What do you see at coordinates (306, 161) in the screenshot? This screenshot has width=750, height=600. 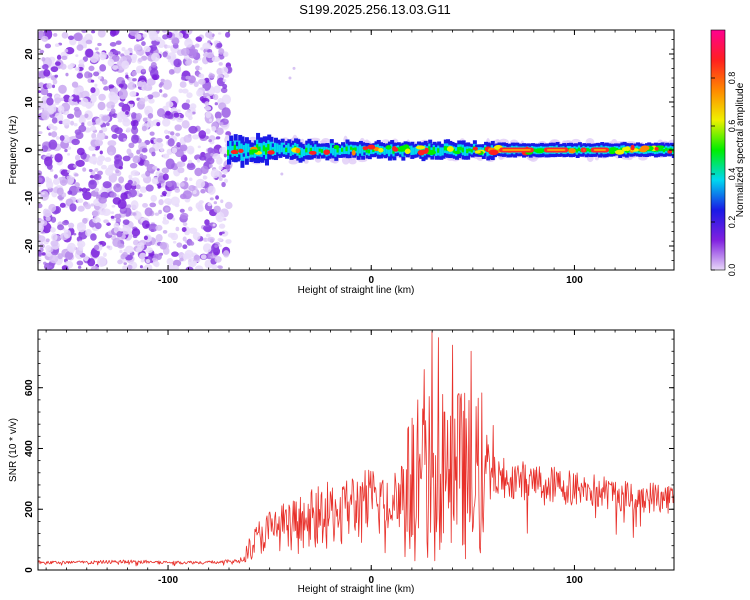 I see `spectrogram-halo` at bounding box center [306, 161].